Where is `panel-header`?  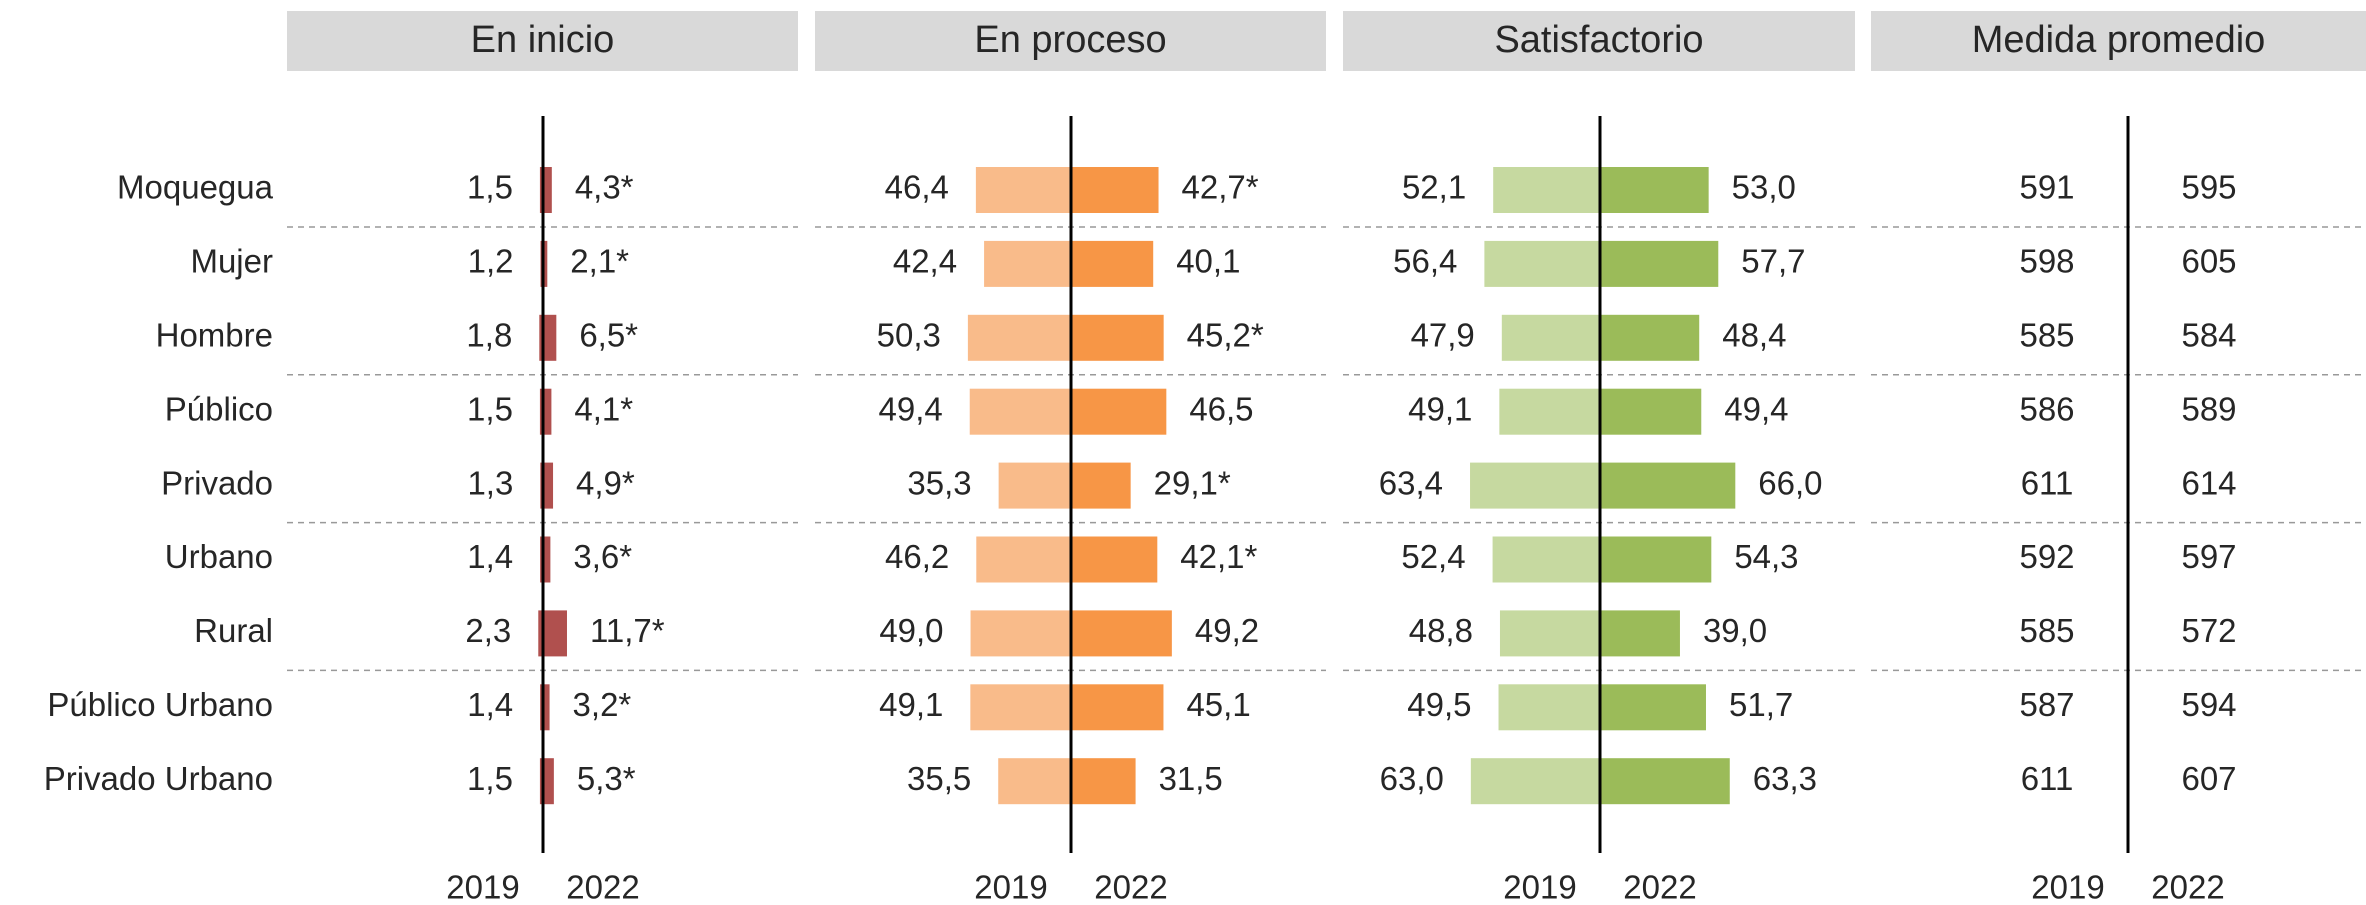 panel-header is located at coordinates (1070, 41).